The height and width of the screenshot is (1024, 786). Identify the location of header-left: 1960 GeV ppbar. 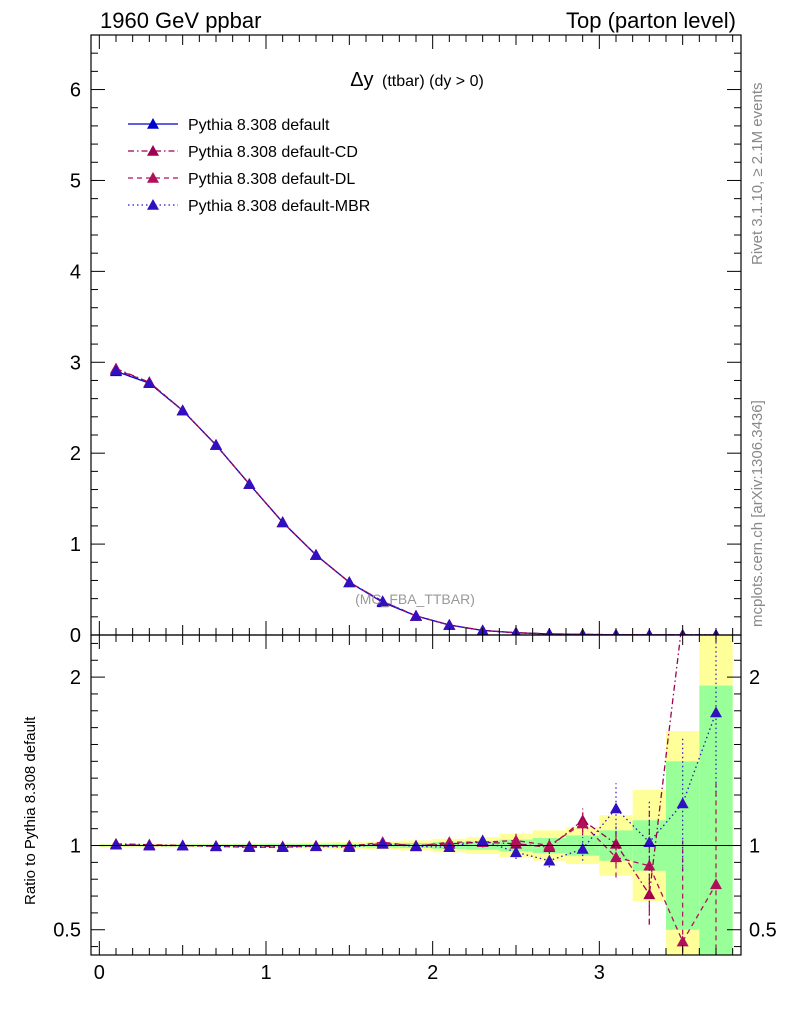
(180, 20).